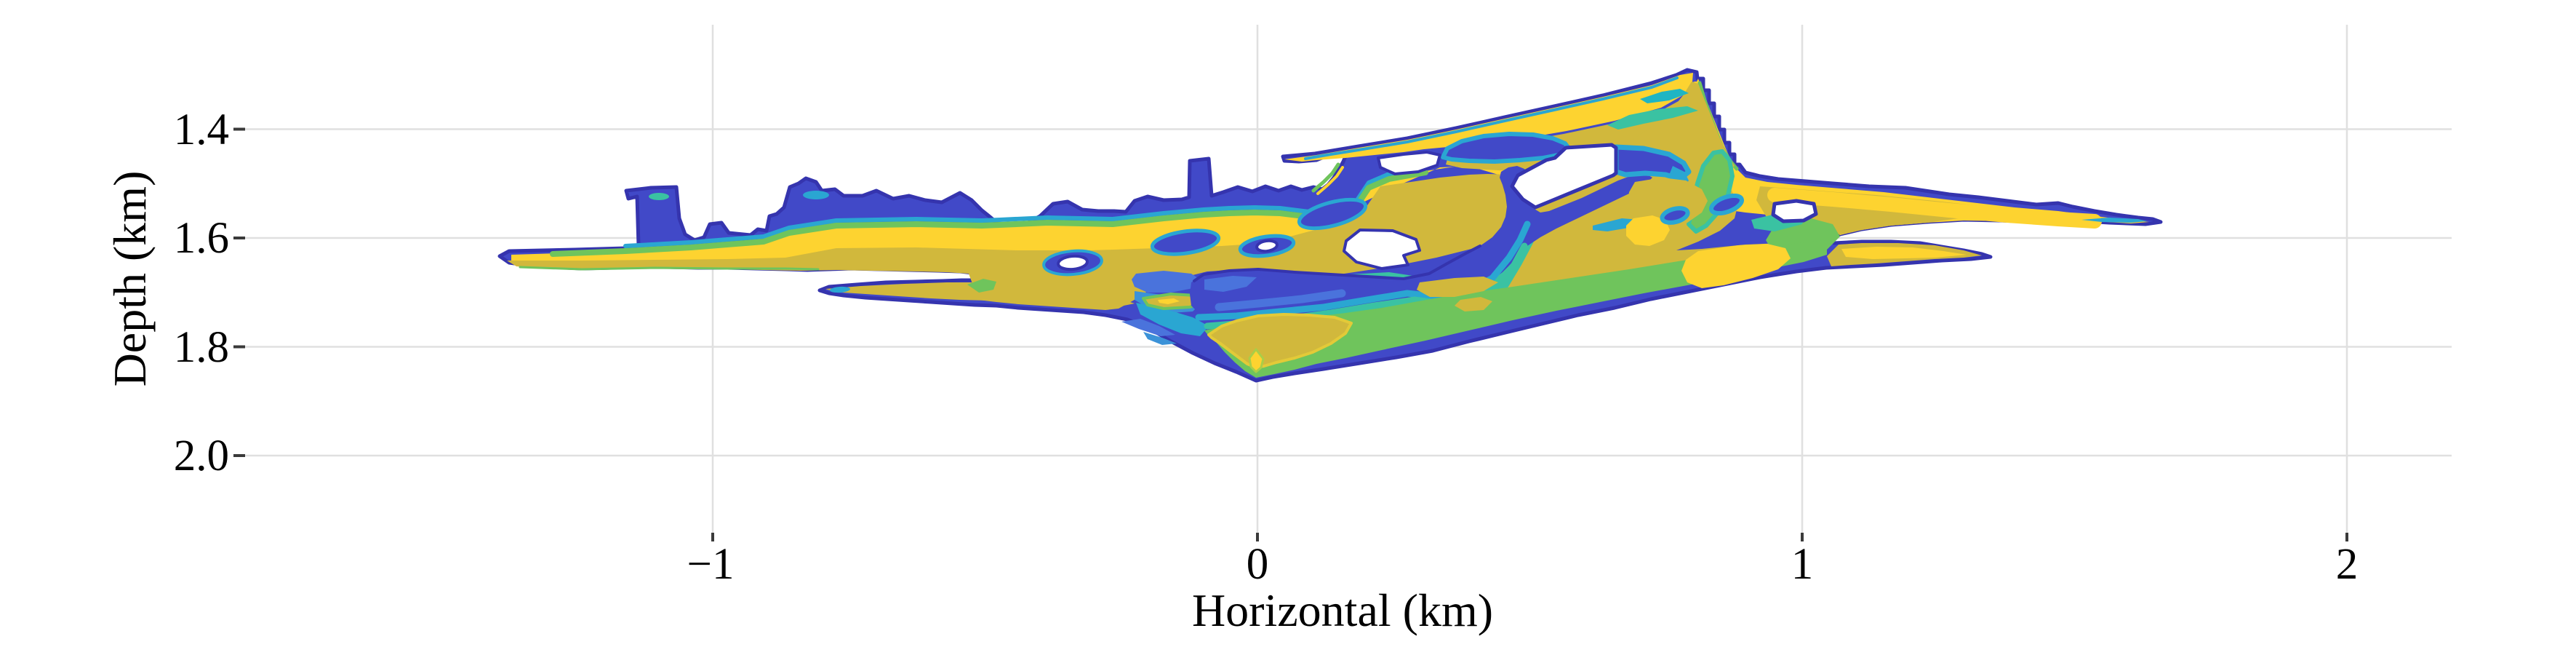 Image resolution: width=2576 pixels, height=655 pixels. What do you see at coordinates (1258, 564) in the screenshot?
I see `svg-text: 0` at bounding box center [1258, 564].